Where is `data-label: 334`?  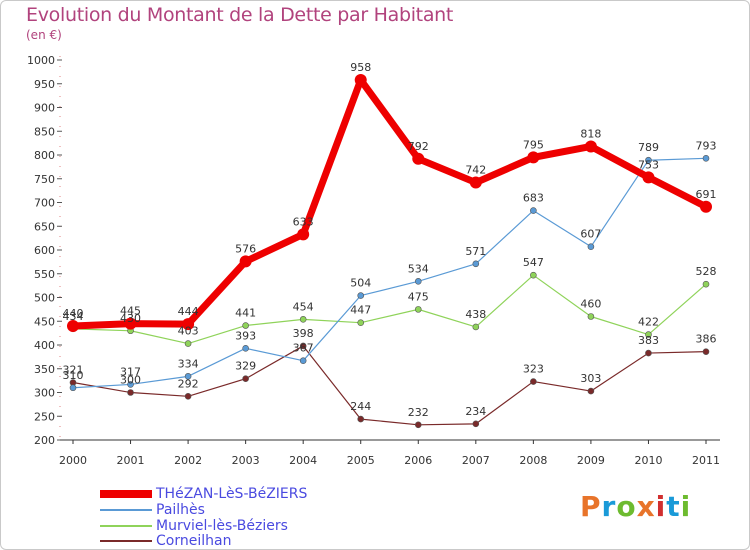
data-label: 334 is located at coordinates (188, 363).